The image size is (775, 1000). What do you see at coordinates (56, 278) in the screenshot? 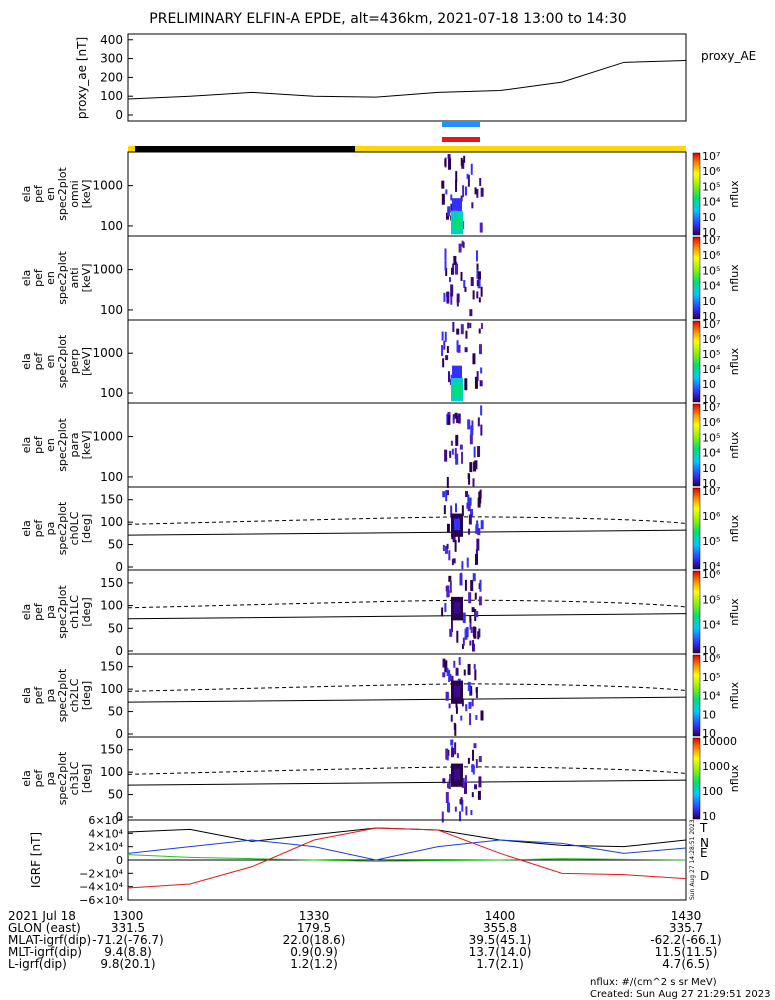
I see `spec-ylabel: ela pef en spec2plot anti [keV]` at bounding box center [56, 278].